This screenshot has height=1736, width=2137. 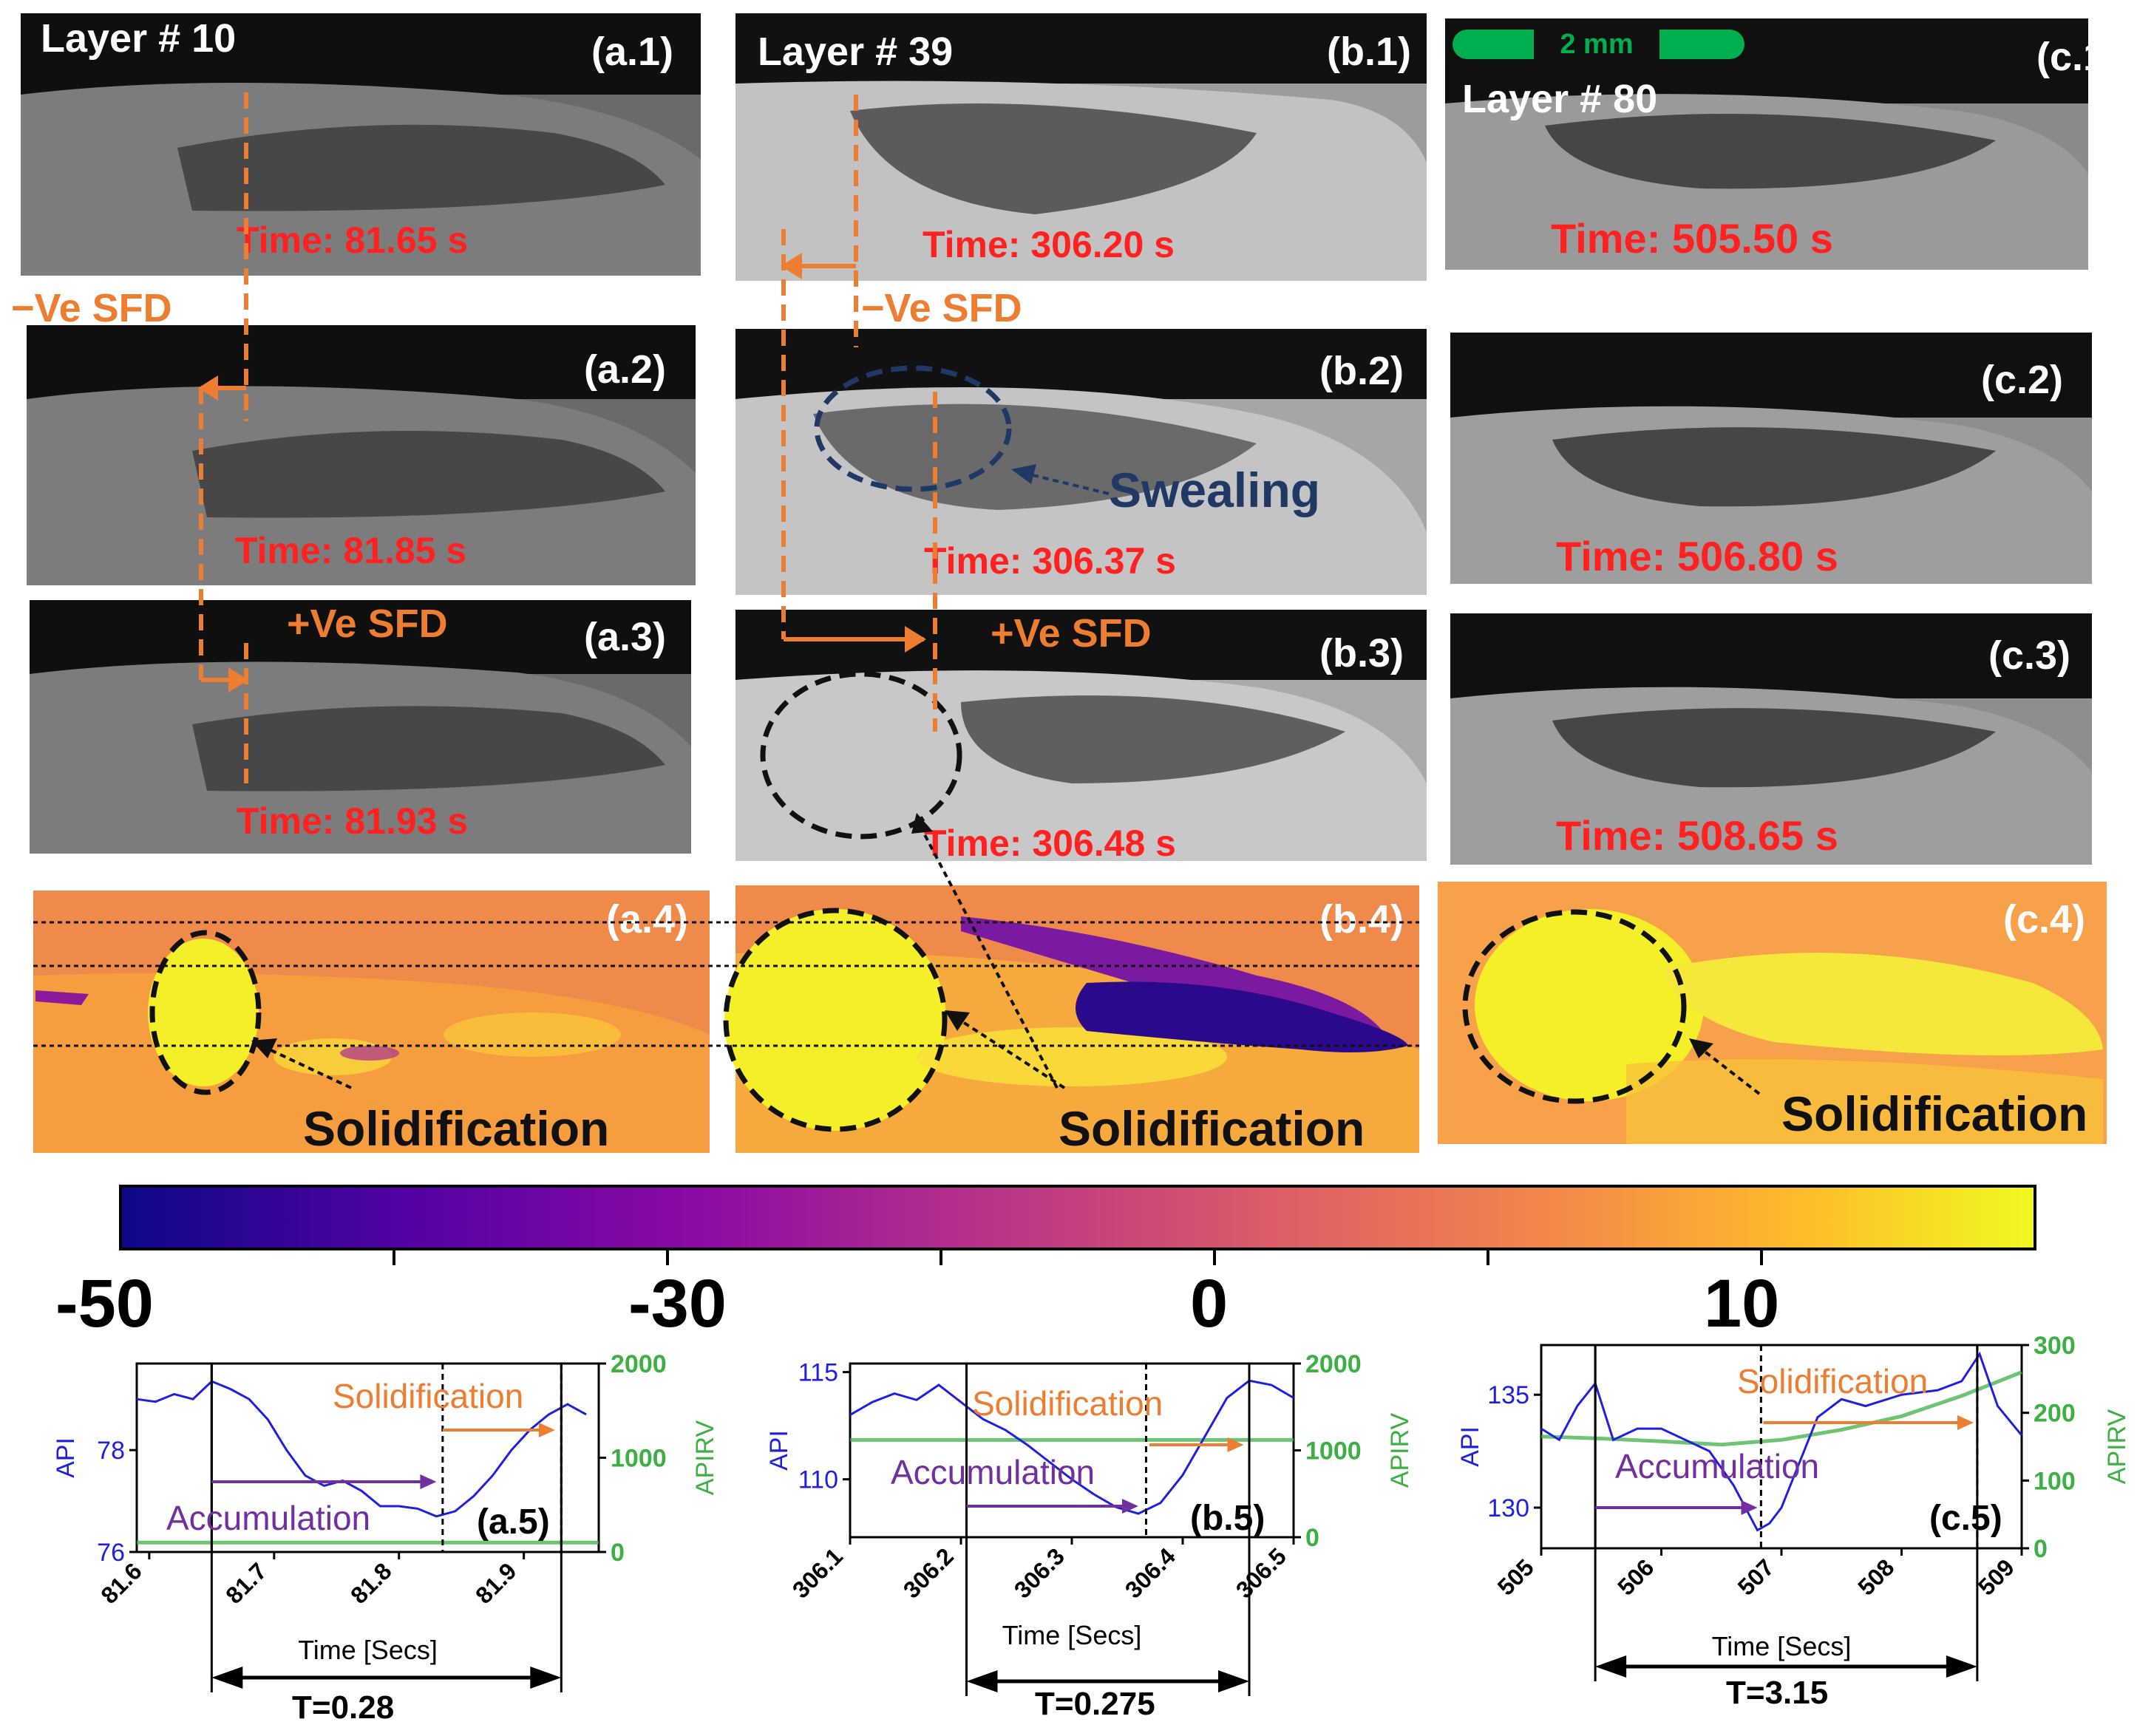 I want to click on x-tick-label: 509, so click(x=1996, y=1576).